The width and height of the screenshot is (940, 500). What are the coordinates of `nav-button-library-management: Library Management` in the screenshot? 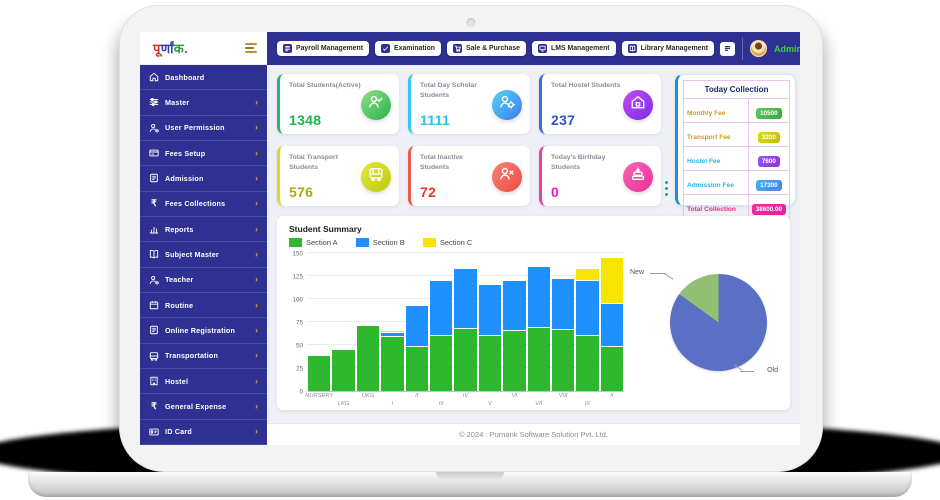 It's located at (667, 48).